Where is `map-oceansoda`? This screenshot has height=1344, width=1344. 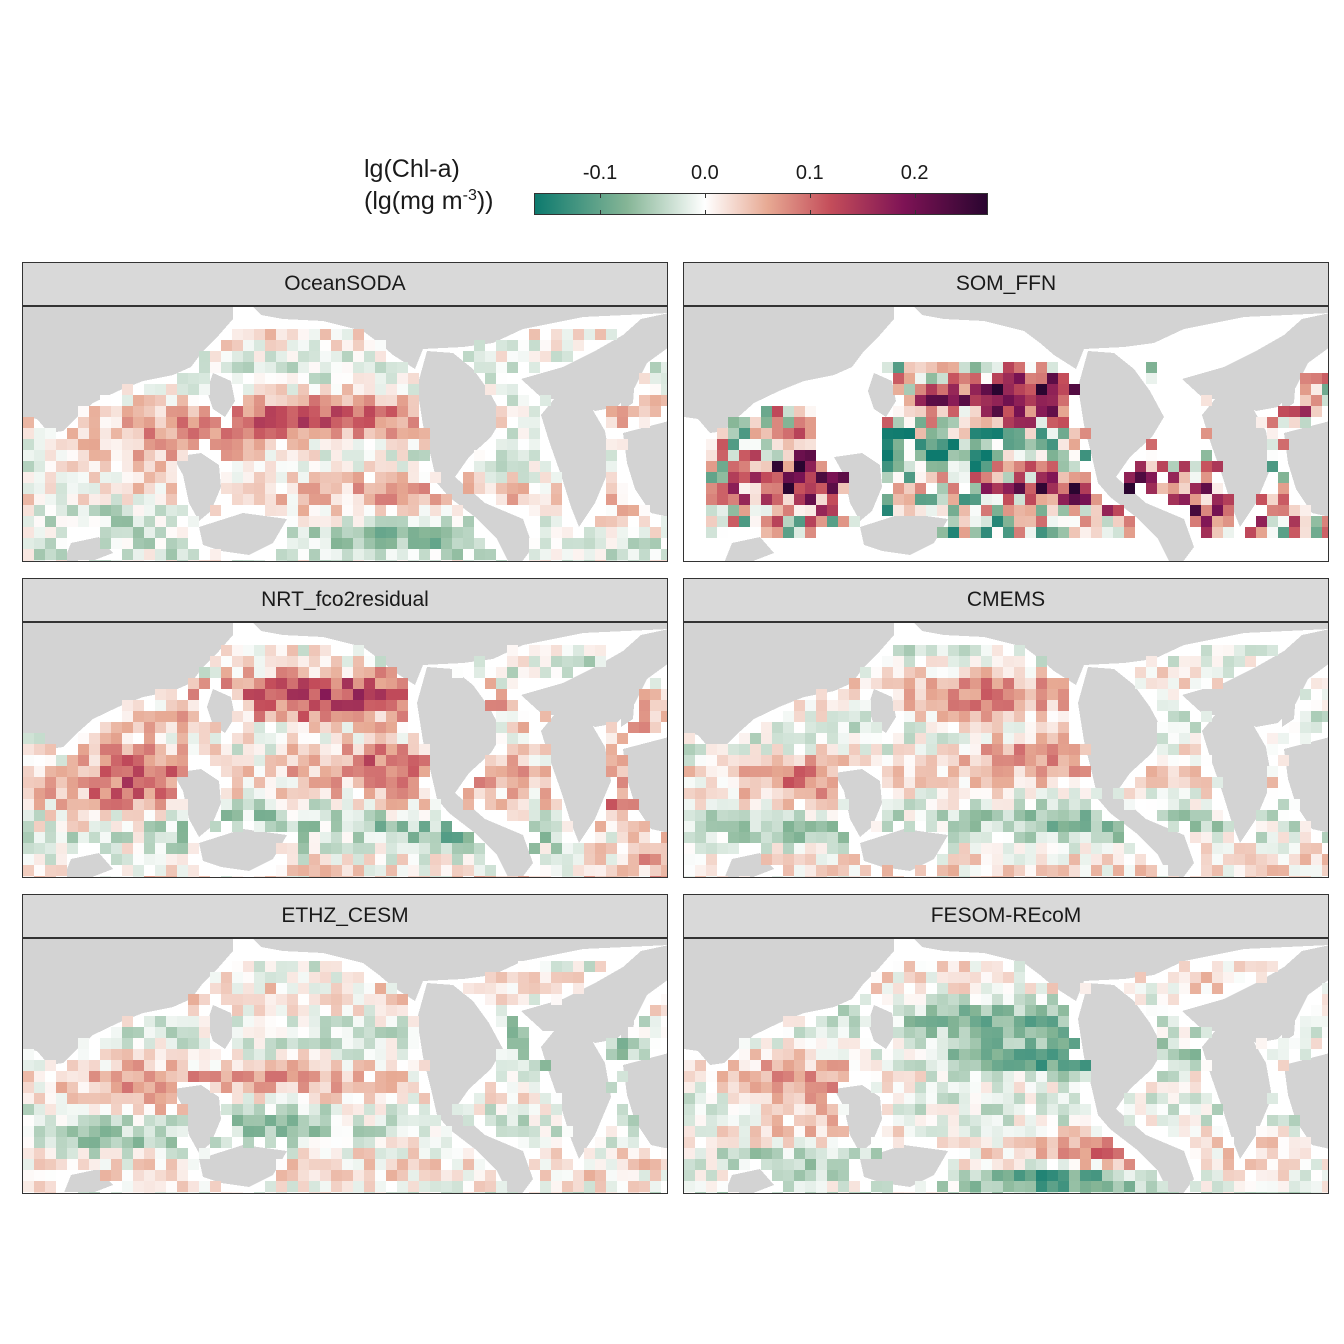 map-oceansoda is located at coordinates (345, 434).